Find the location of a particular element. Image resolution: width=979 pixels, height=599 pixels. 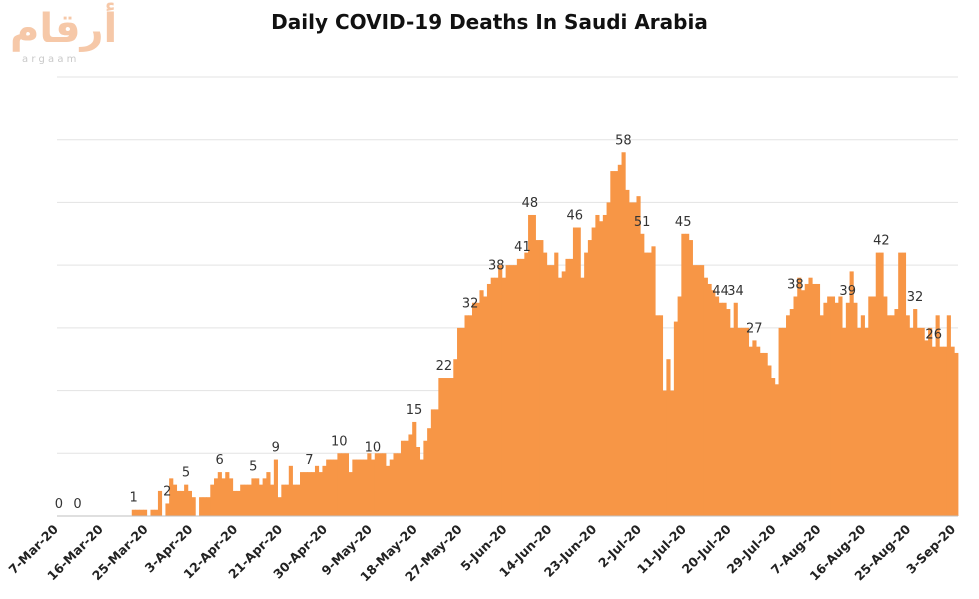

data-label: 2 is located at coordinates (167, 491).